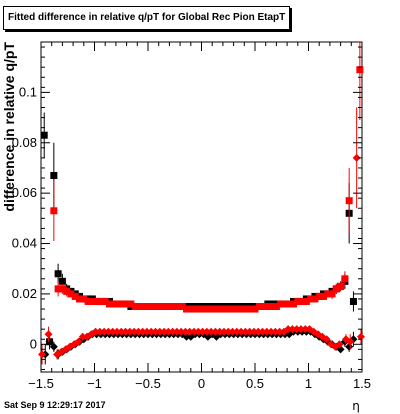 Image resolution: width=400 pixels, height=414 pixels. What do you see at coordinates (24, 142) in the screenshot?
I see `y-tick-label: 0.08` at bounding box center [24, 142].